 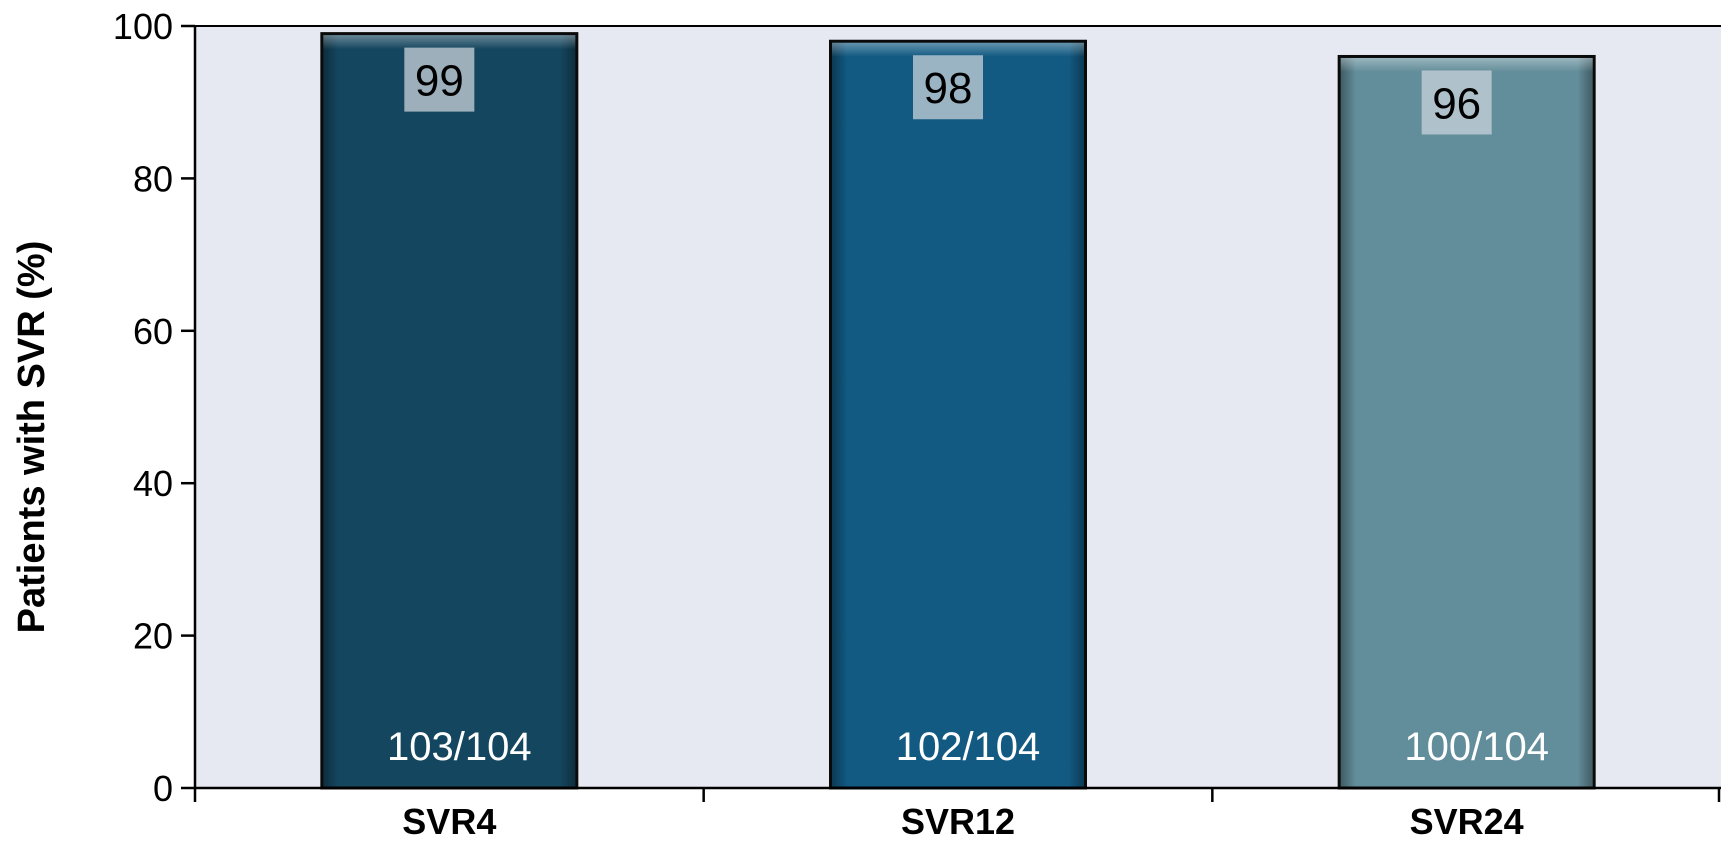 What do you see at coordinates (143, 26) in the screenshot?
I see `y-tick-label: 100` at bounding box center [143, 26].